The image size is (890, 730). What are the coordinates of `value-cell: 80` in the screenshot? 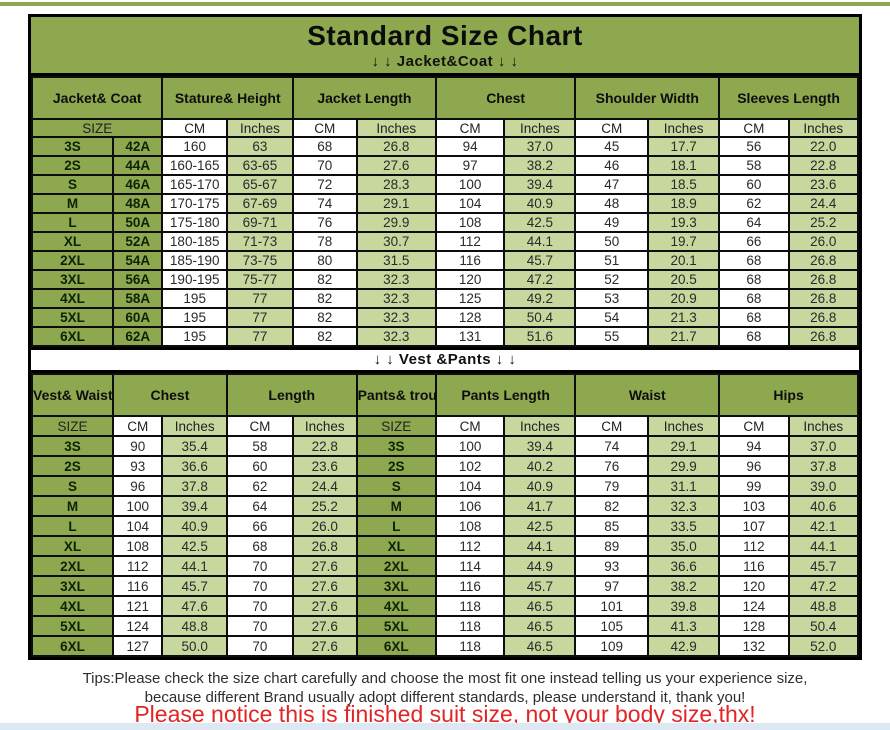 It's located at (324, 260).